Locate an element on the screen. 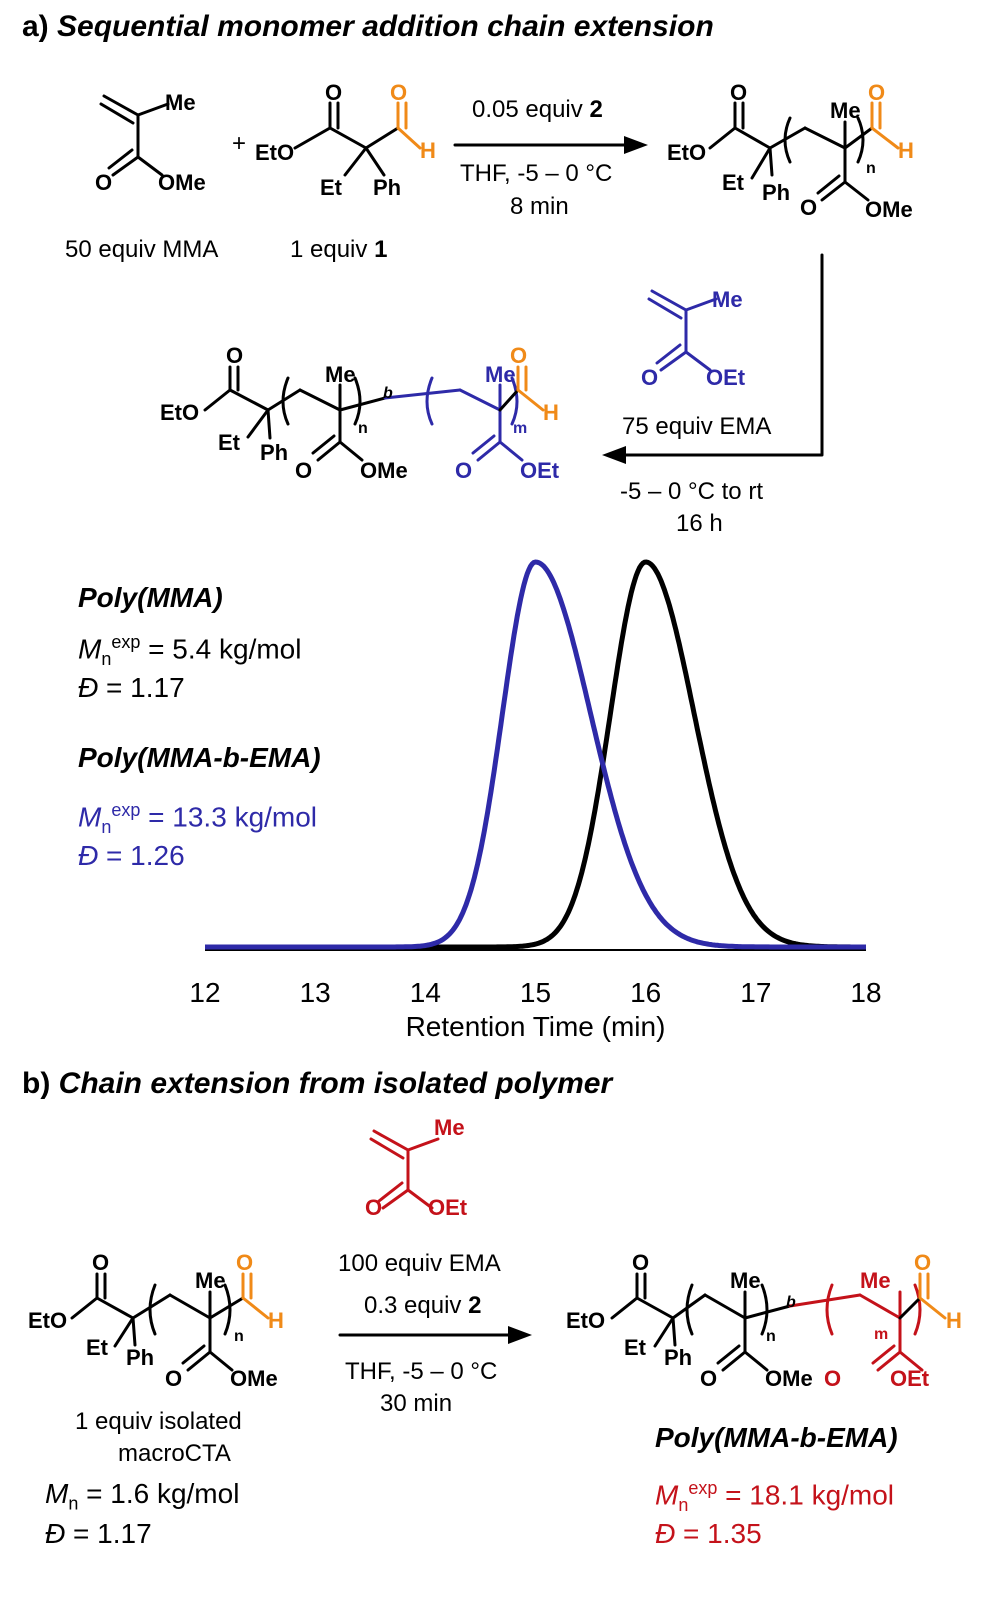 This screenshot has height=1601, width=993. stepb-time: 30 min is located at coordinates (416, 1403).